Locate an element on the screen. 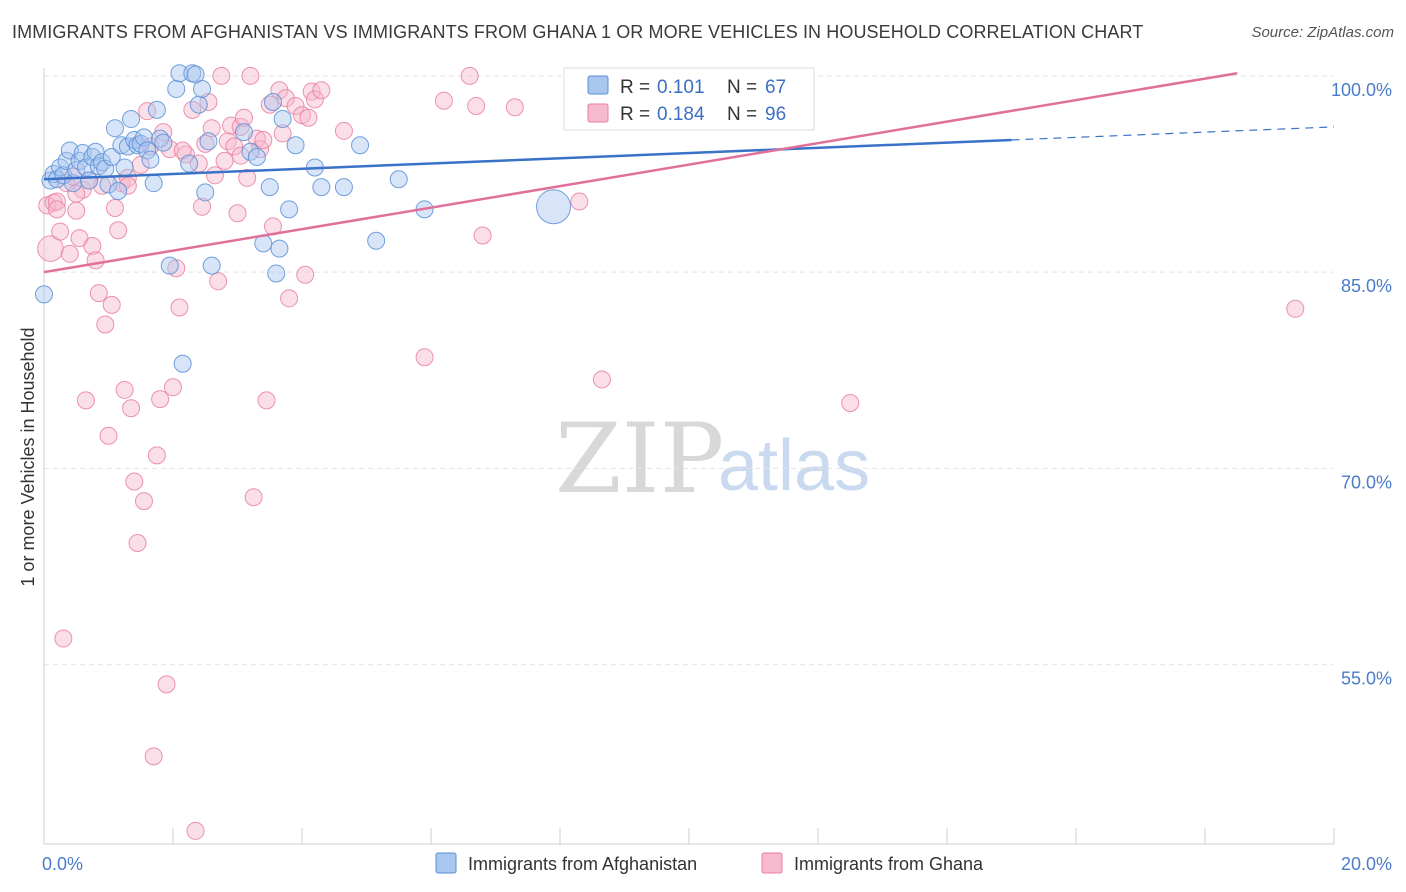  bottom-legend-label-ghana: Immigrants from Ghana is located at coordinates (889, 864).